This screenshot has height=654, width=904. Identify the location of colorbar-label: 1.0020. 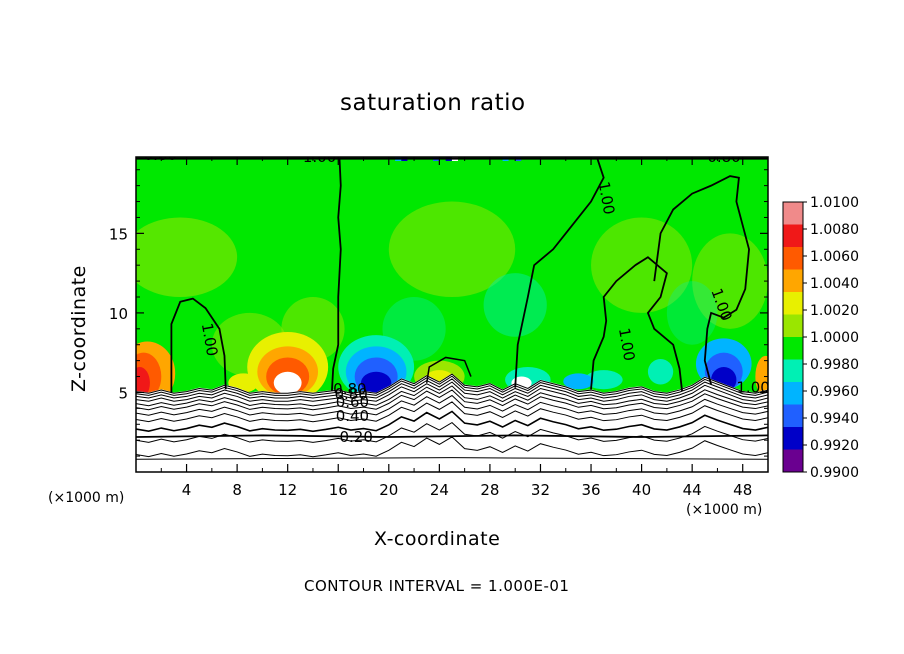
(834, 311).